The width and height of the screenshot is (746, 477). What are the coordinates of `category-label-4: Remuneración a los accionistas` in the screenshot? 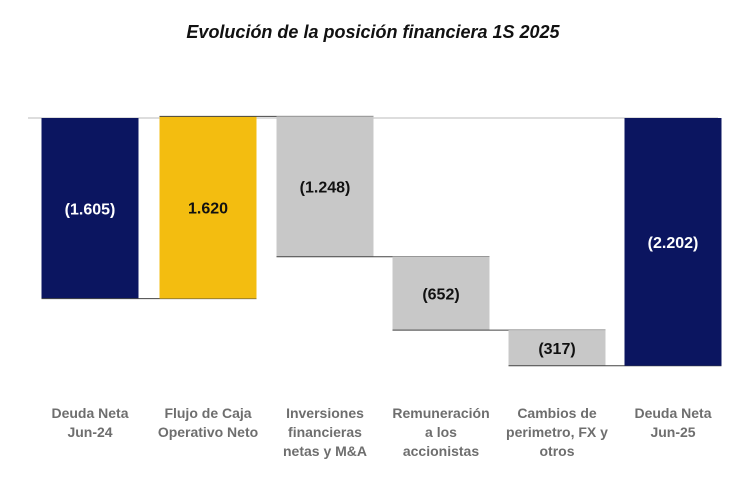 It's located at (440, 432).